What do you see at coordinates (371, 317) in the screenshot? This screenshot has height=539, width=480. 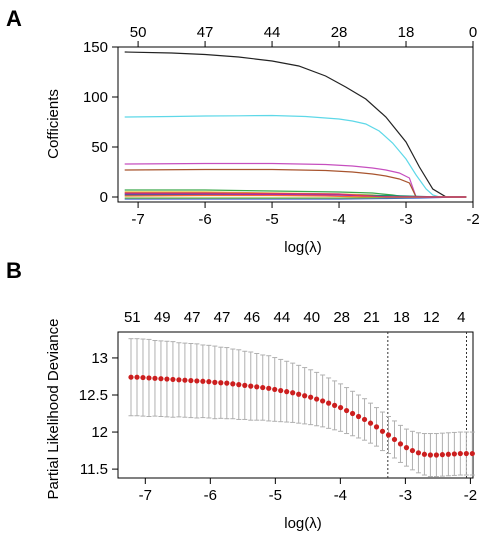 I see `top-tick-label: 21` at bounding box center [371, 317].